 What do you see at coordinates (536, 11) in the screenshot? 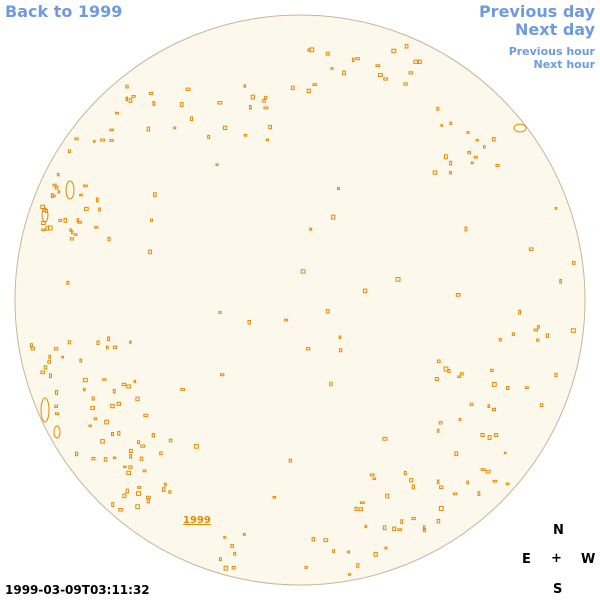
I see `previous-day-link: Previous day` at bounding box center [536, 11].